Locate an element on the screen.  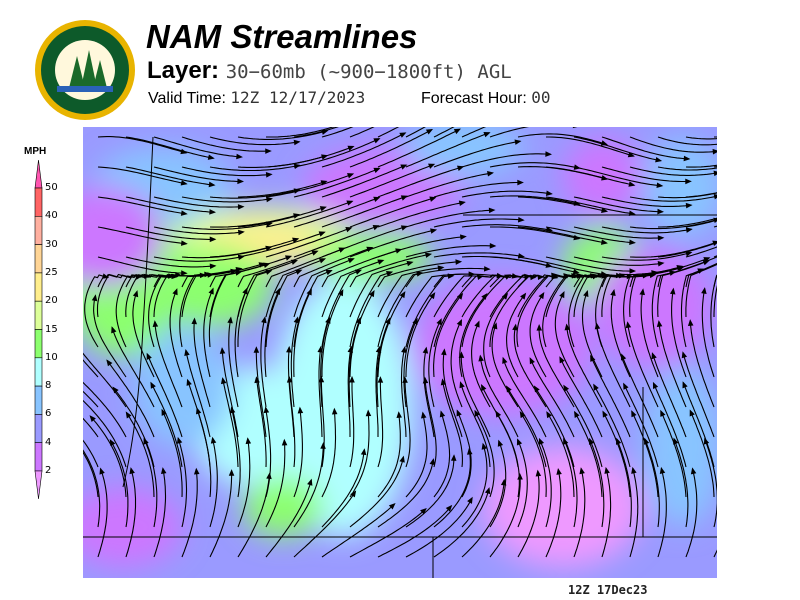
color-legend is located at coordinates (38, 329).